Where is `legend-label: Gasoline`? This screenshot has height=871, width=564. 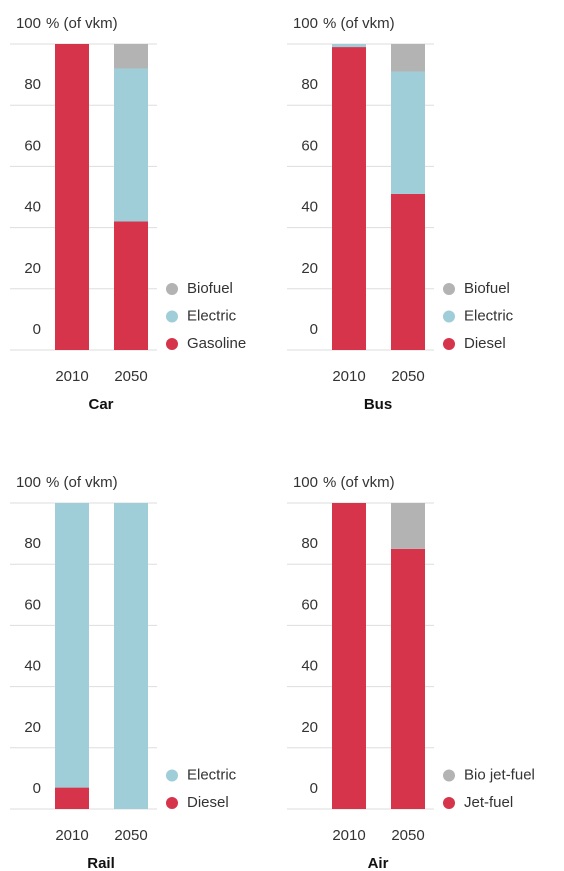
legend-label: Gasoline is located at coordinates (216, 343).